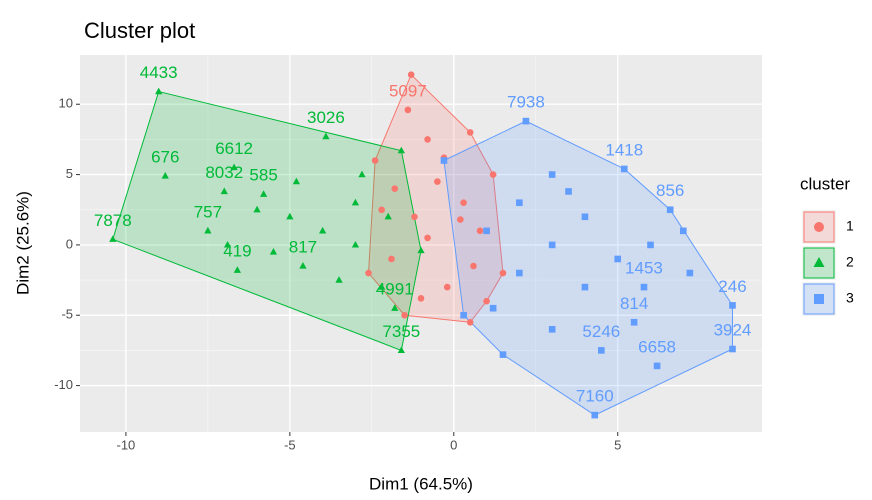  Describe the element at coordinates (66, 103) in the screenshot. I see `y-tick-label: 10` at that location.